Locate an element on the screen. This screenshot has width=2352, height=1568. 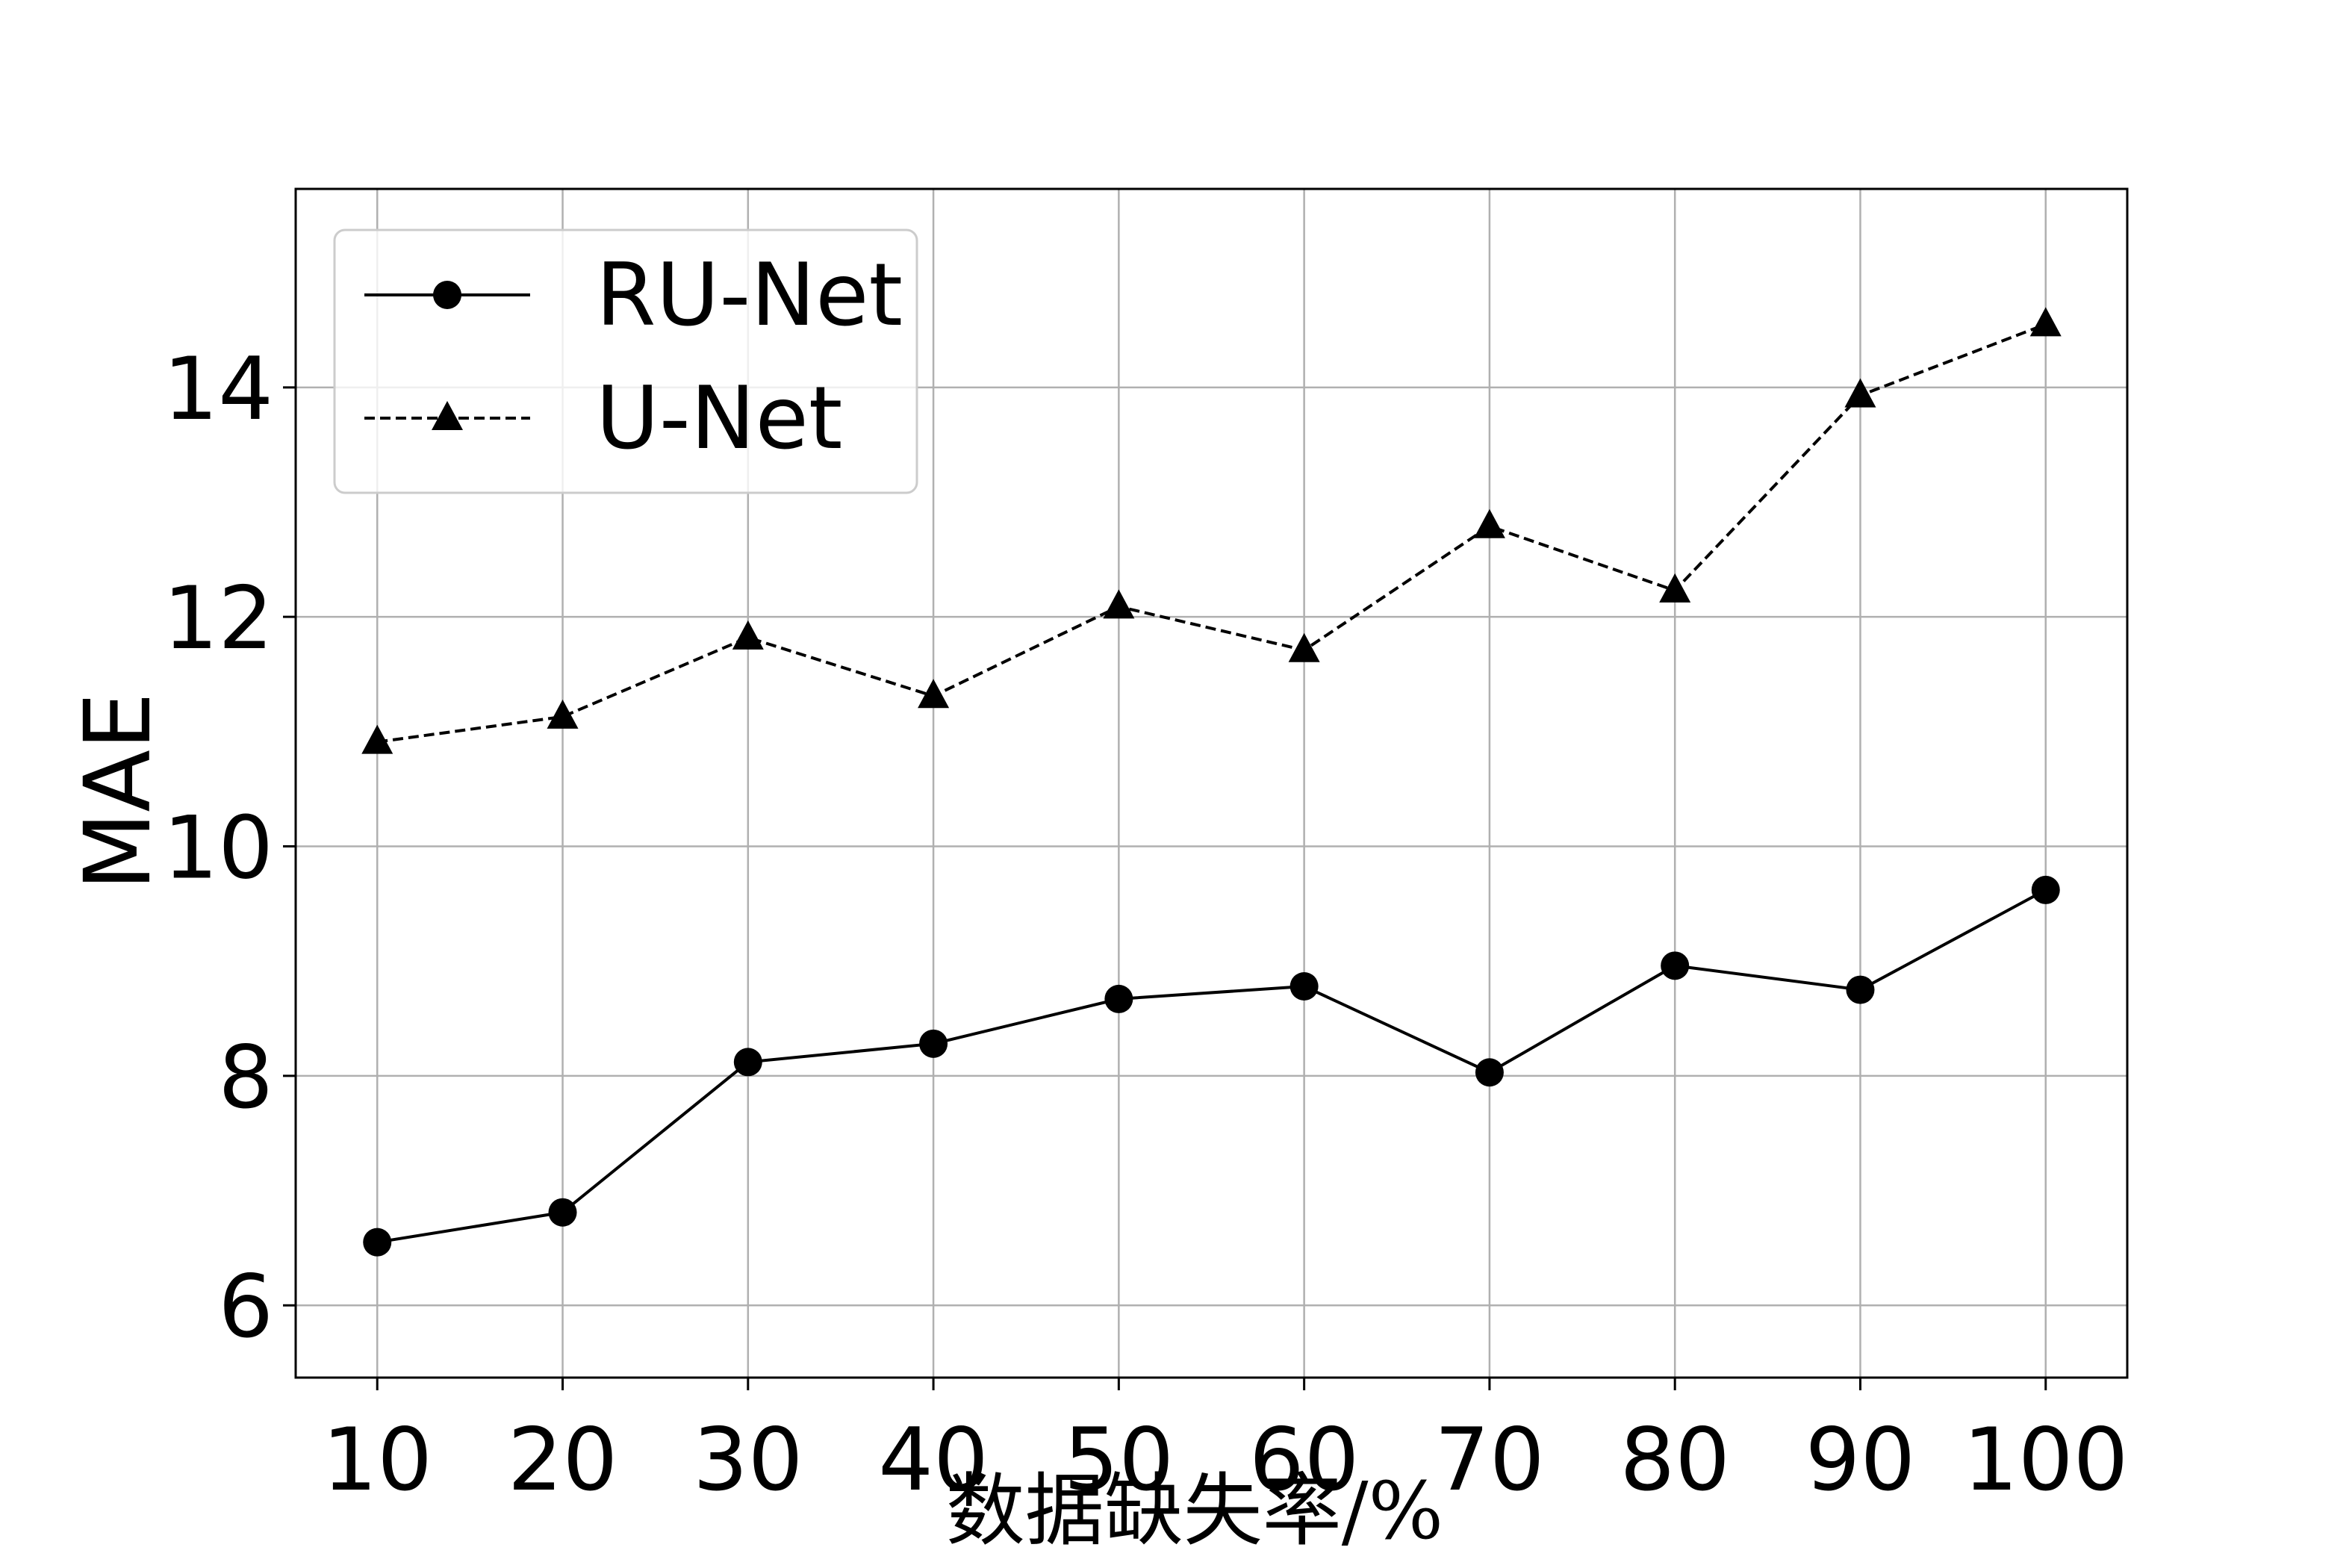
x-tick-label: 100 is located at coordinates (2045, 1460).